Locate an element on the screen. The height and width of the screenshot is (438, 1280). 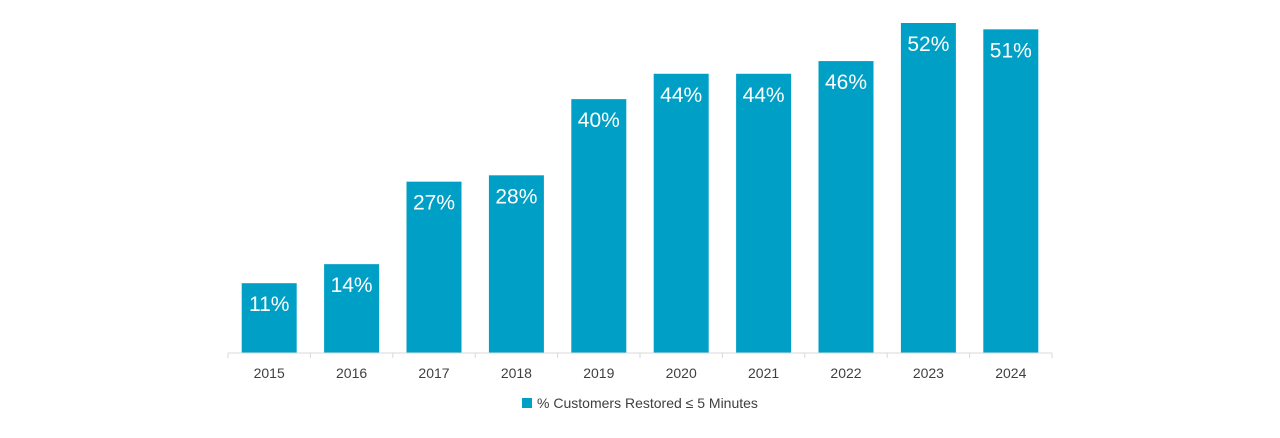
data-label-2020: 44% is located at coordinates (681, 95).